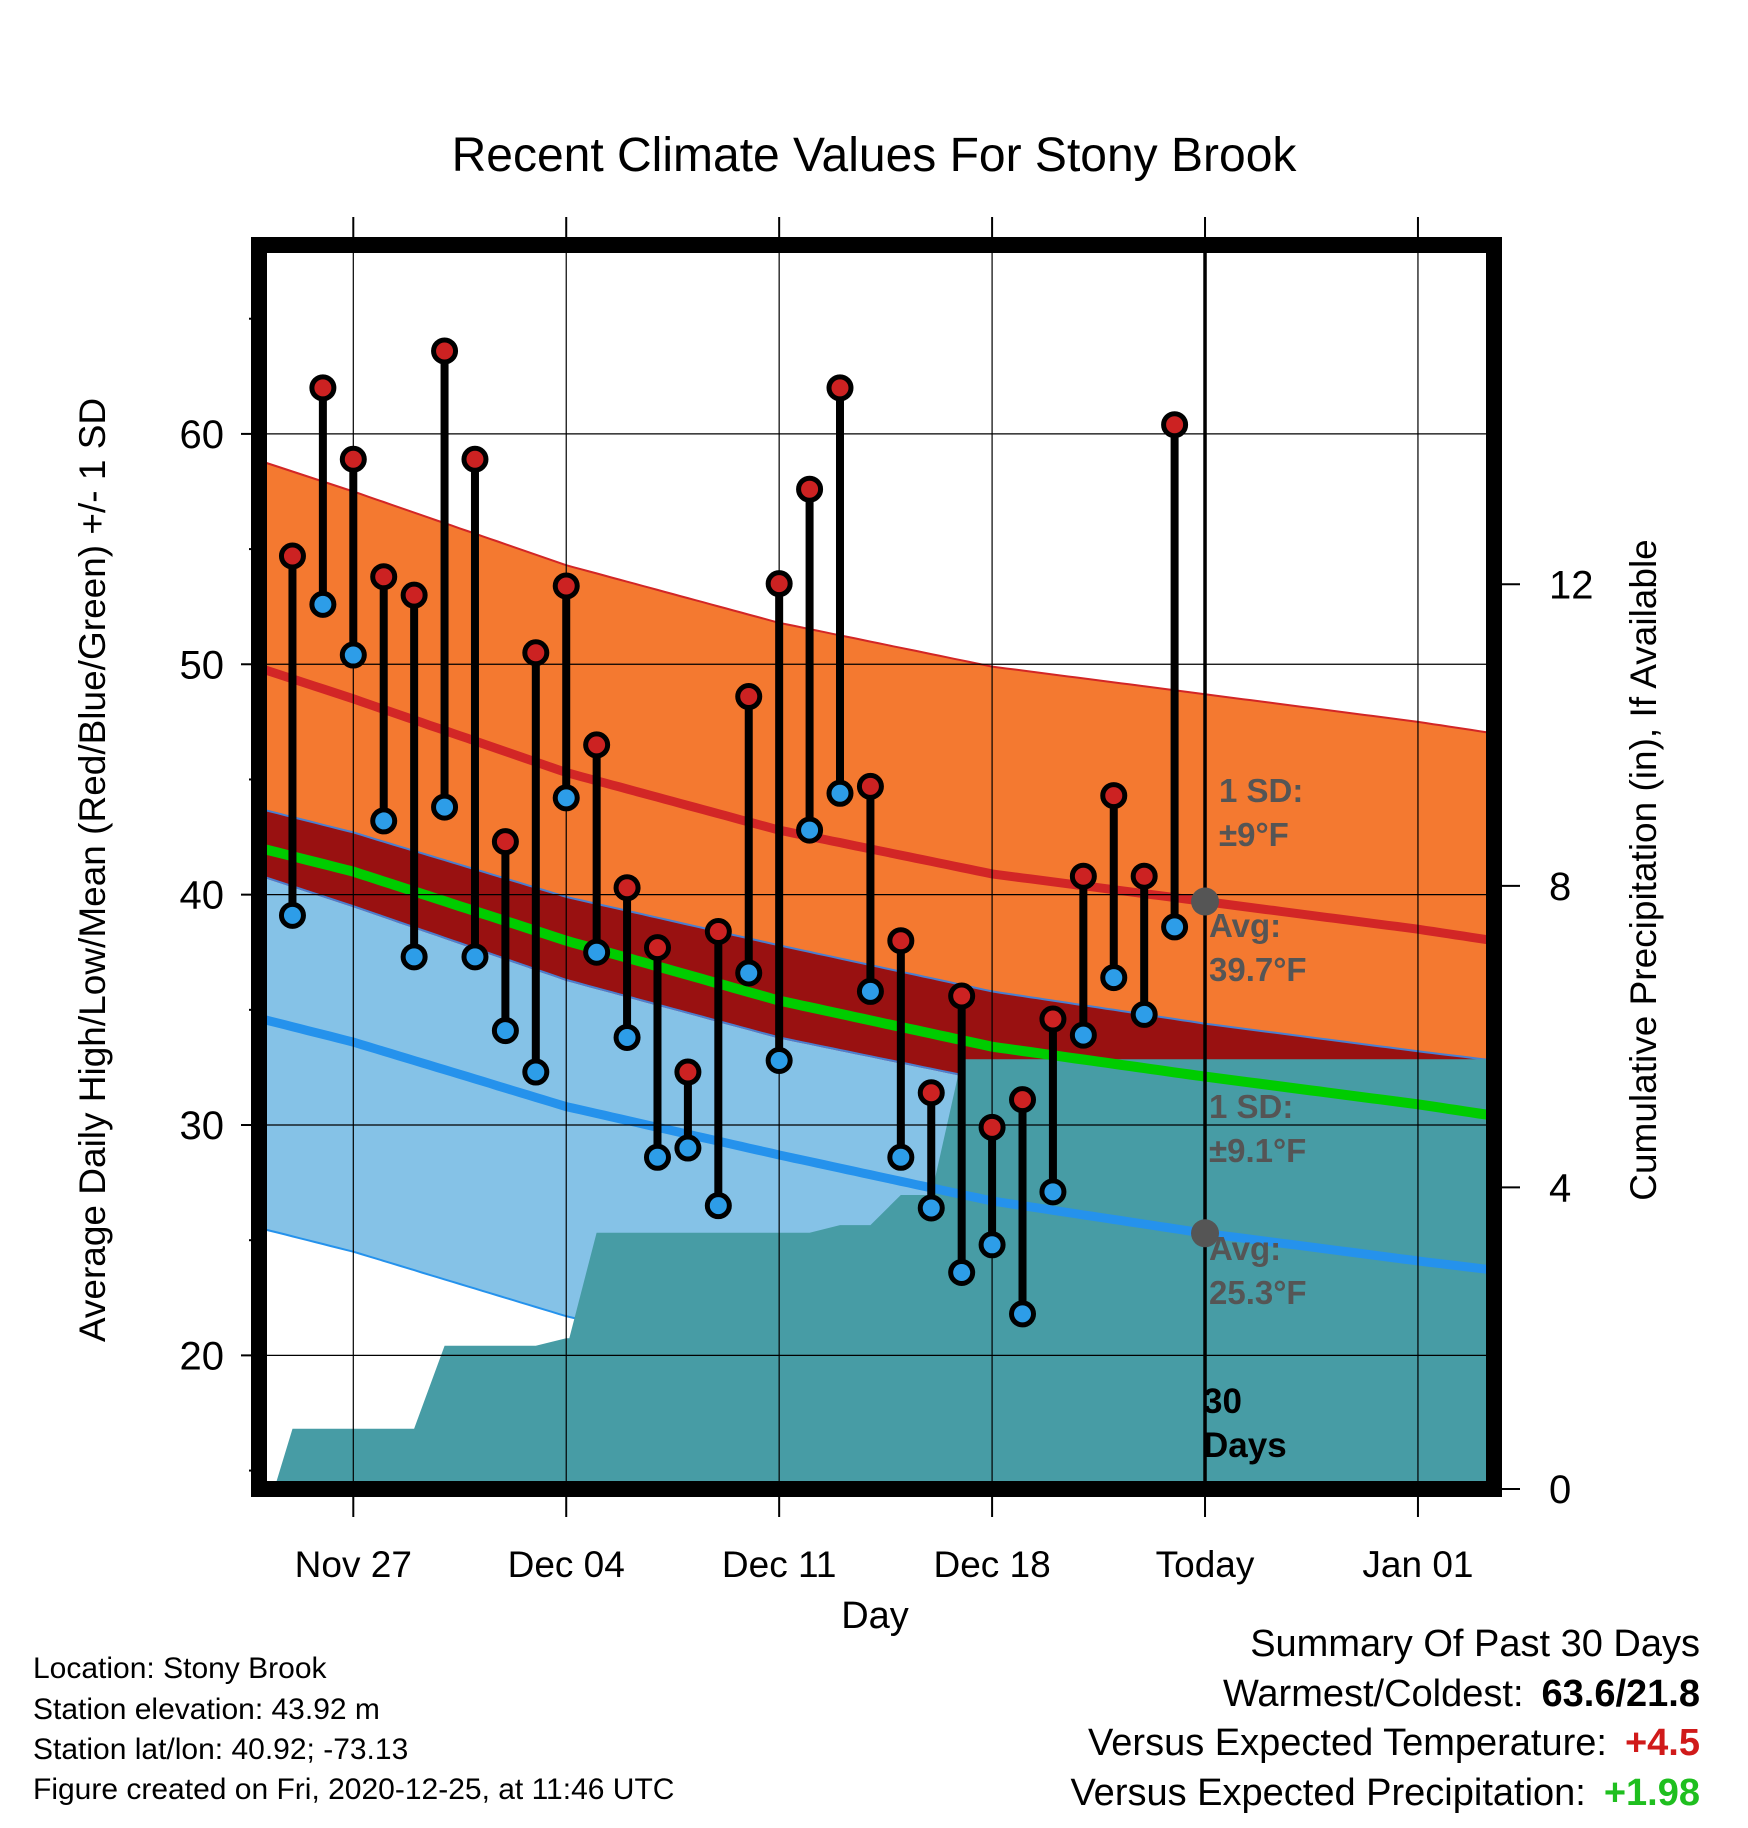 The image size is (1748, 1828). Describe the element at coordinates (1560, 1490) in the screenshot. I see `y-tick-right-label-0: 0` at that location.